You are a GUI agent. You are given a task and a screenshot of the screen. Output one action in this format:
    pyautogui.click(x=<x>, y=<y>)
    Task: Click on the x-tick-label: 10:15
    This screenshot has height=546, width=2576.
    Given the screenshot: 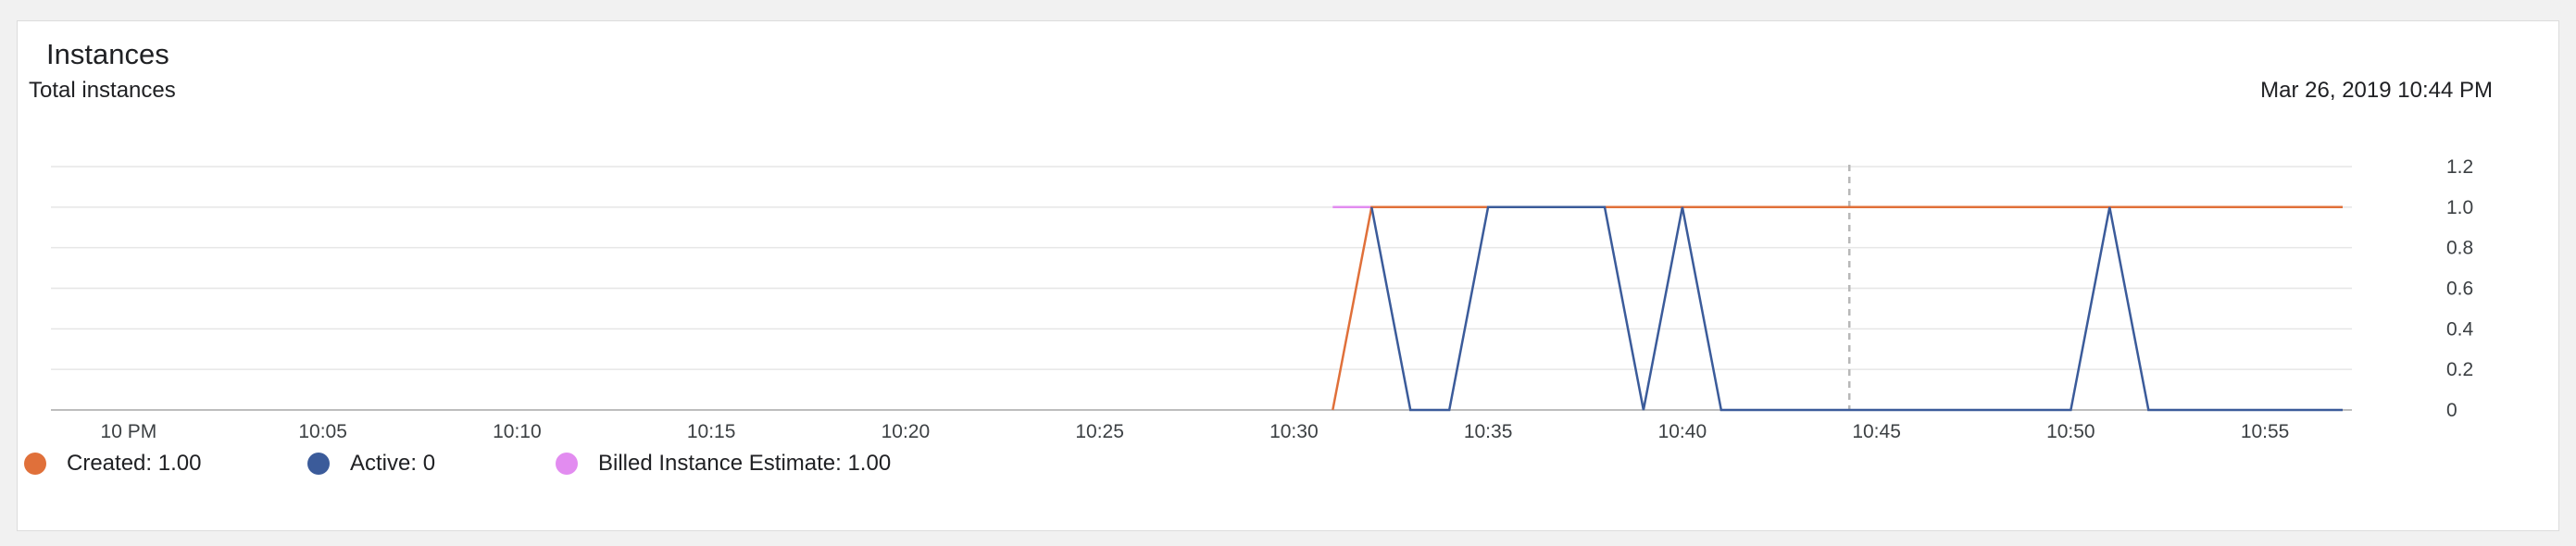 What is the action you would take?
    pyautogui.click(x=712, y=431)
    